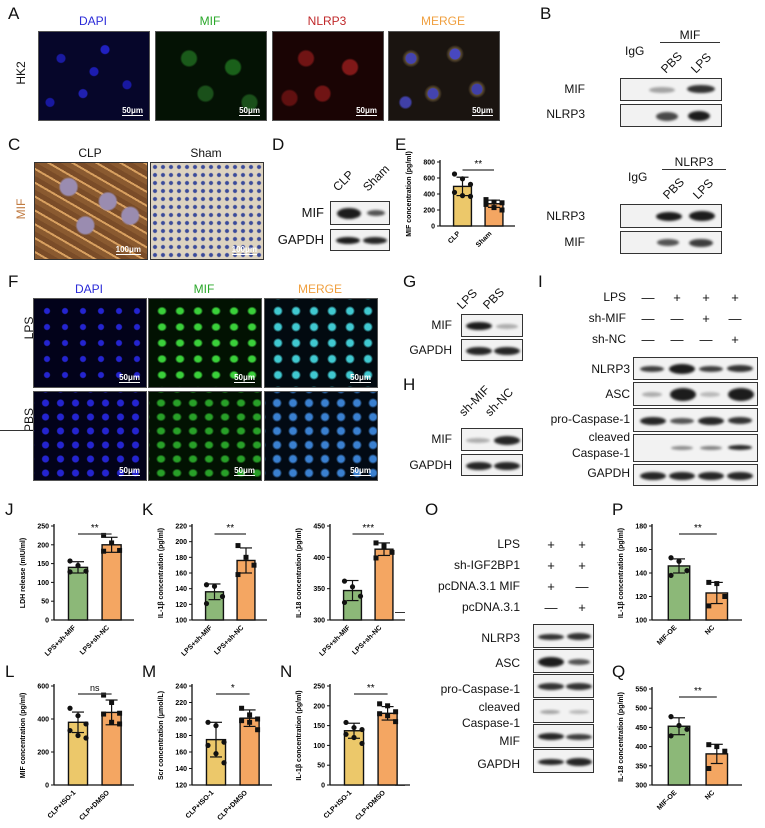 This screenshot has width=765, height=828. Describe the element at coordinates (690, 35) in the screenshot. I see `ip-label-mif: MIF` at that location.